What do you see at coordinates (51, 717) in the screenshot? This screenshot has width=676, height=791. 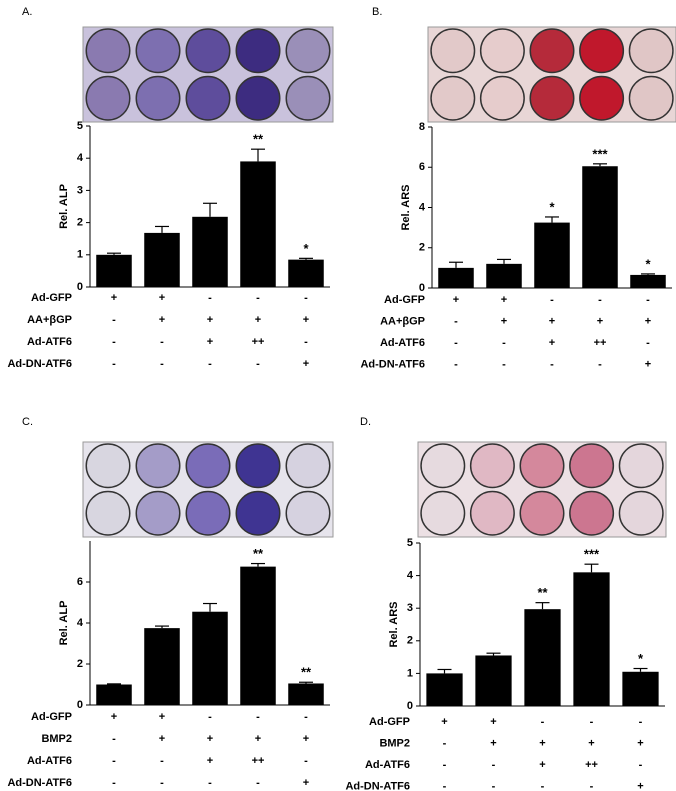 I see `treatment-name: Ad-GFP` at bounding box center [51, 717].